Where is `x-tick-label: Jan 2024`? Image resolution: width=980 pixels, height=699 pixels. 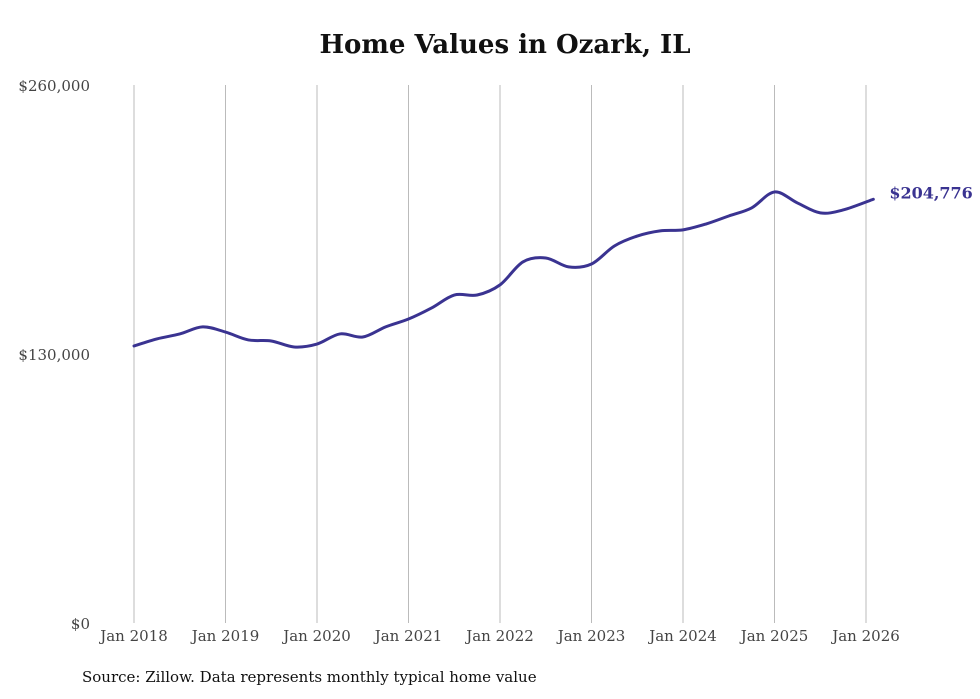 x-tick-label: Jan 2024 is located at coordinates (682, 636).